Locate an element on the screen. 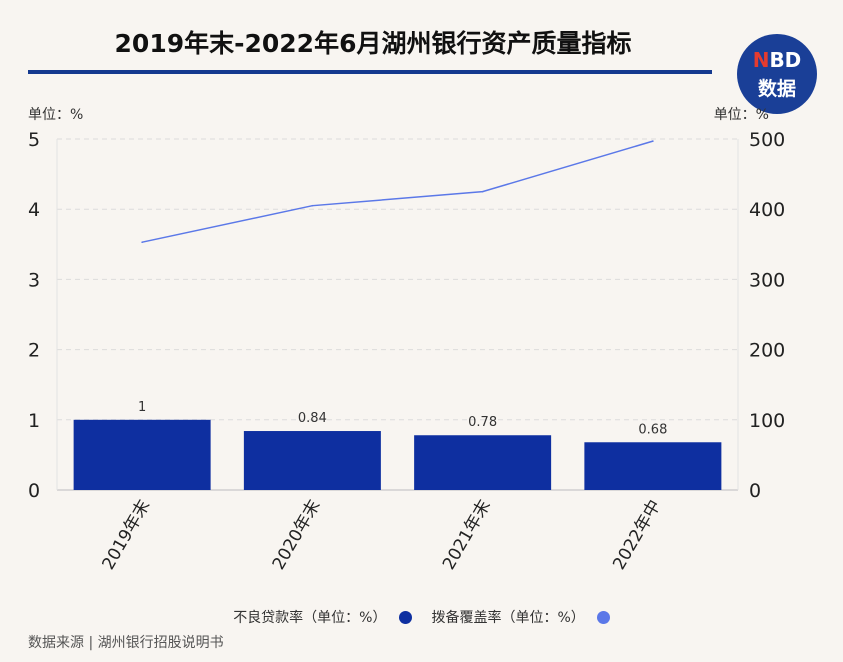 This screenshot has height=662, width=843. left-tick-label-5: 5 is located at coordinates (34, 140).